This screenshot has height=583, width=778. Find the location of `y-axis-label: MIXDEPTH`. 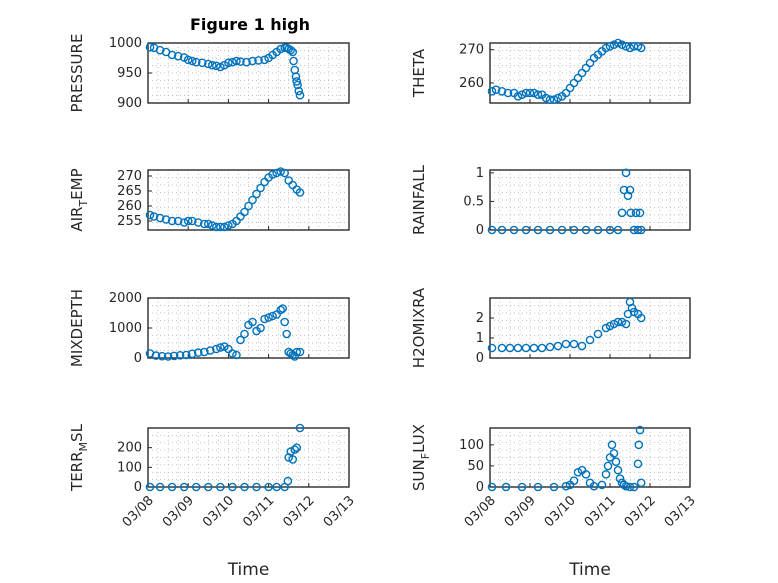

y-axis-label: MIXDEPTH is located at coordinates (77, 328).